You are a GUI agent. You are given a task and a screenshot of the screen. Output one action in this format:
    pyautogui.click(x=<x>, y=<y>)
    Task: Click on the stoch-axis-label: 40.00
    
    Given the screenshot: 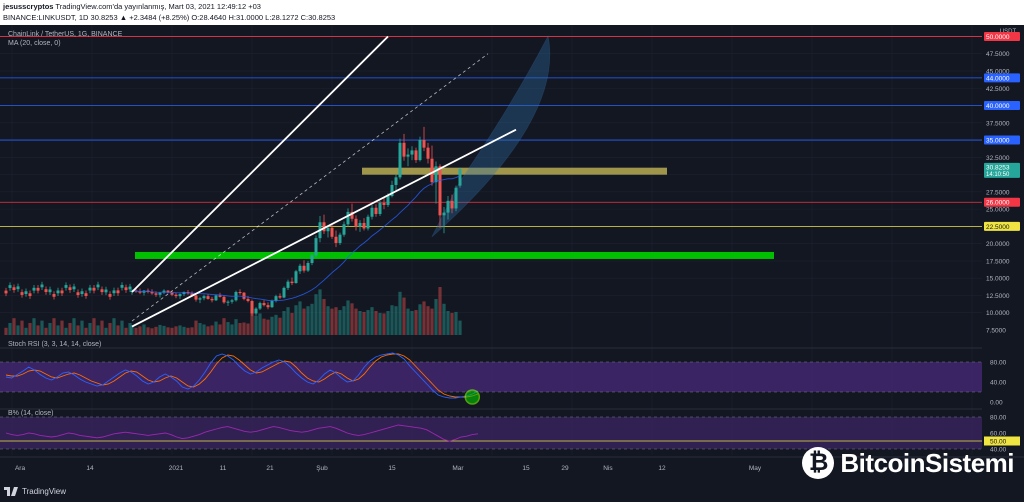 What is the action you would take?
    pyautogui.click(x=998, y=383)
    